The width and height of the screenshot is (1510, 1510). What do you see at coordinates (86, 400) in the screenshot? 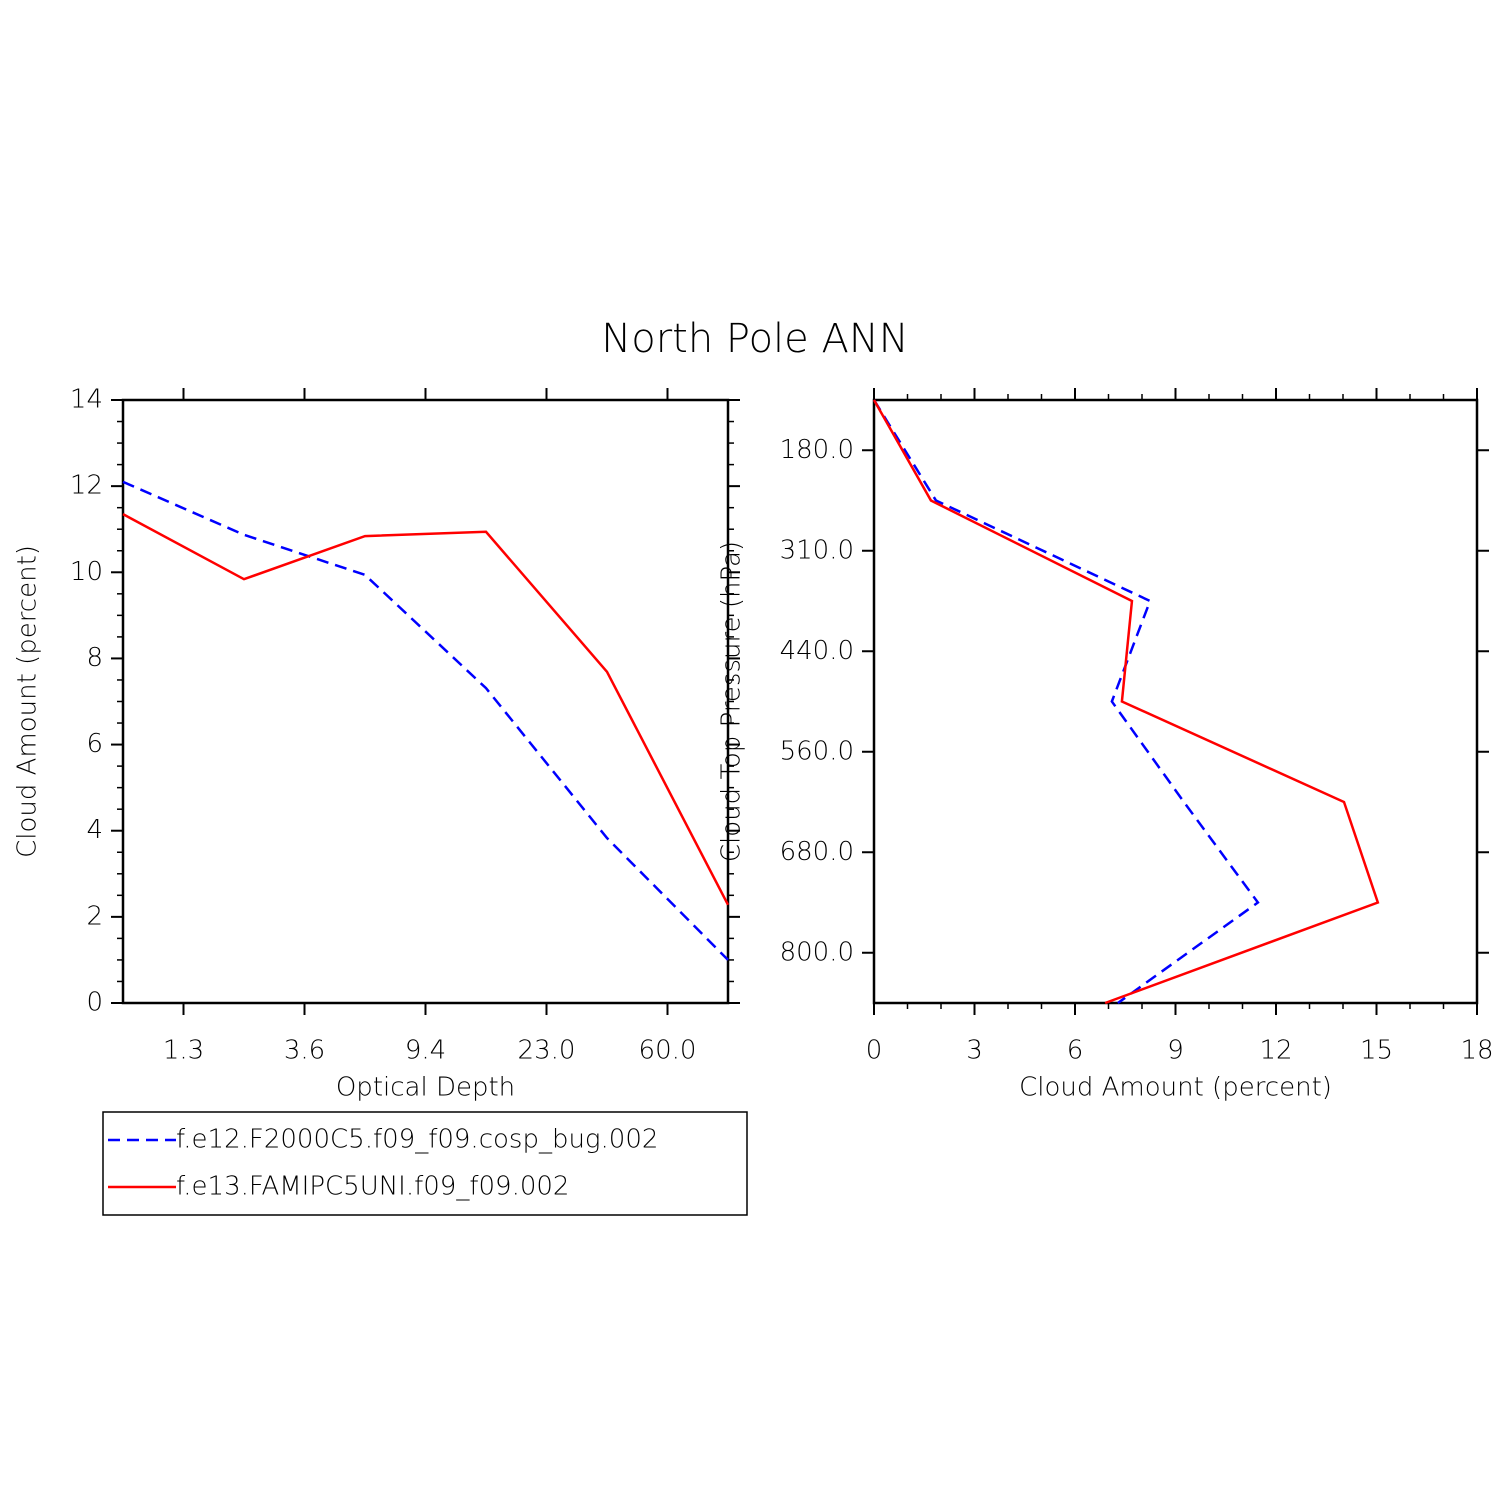
I see `y-tick-label: 14` at bounding box center [86, 400].